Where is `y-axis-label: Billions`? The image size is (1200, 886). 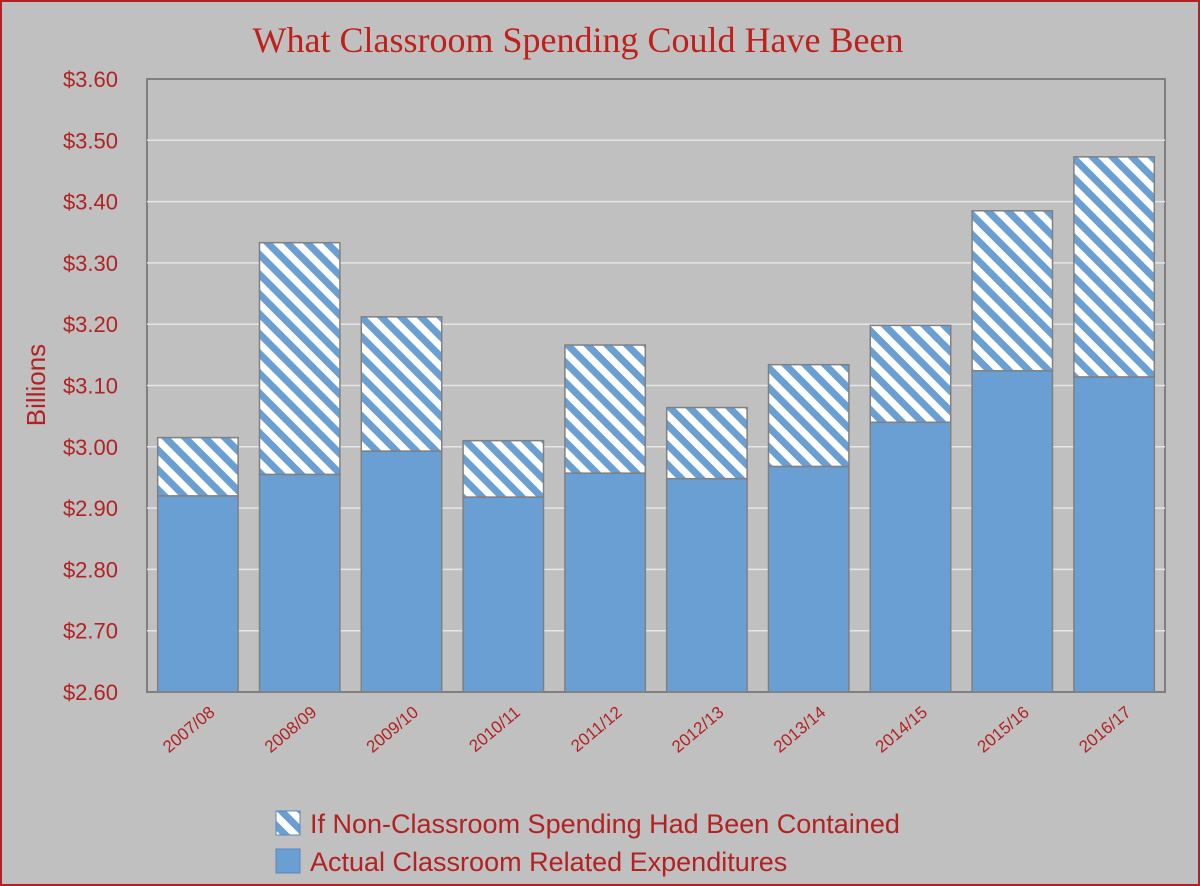
y-axis-label: Billions is located at coordinates (36, 385).